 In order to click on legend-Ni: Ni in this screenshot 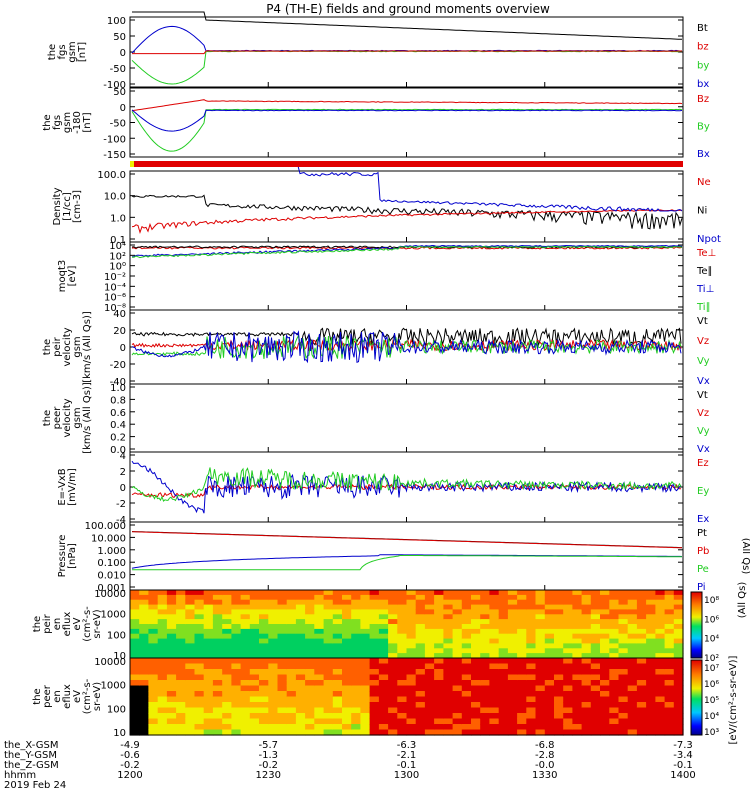, I will do `click(702, 211)`.